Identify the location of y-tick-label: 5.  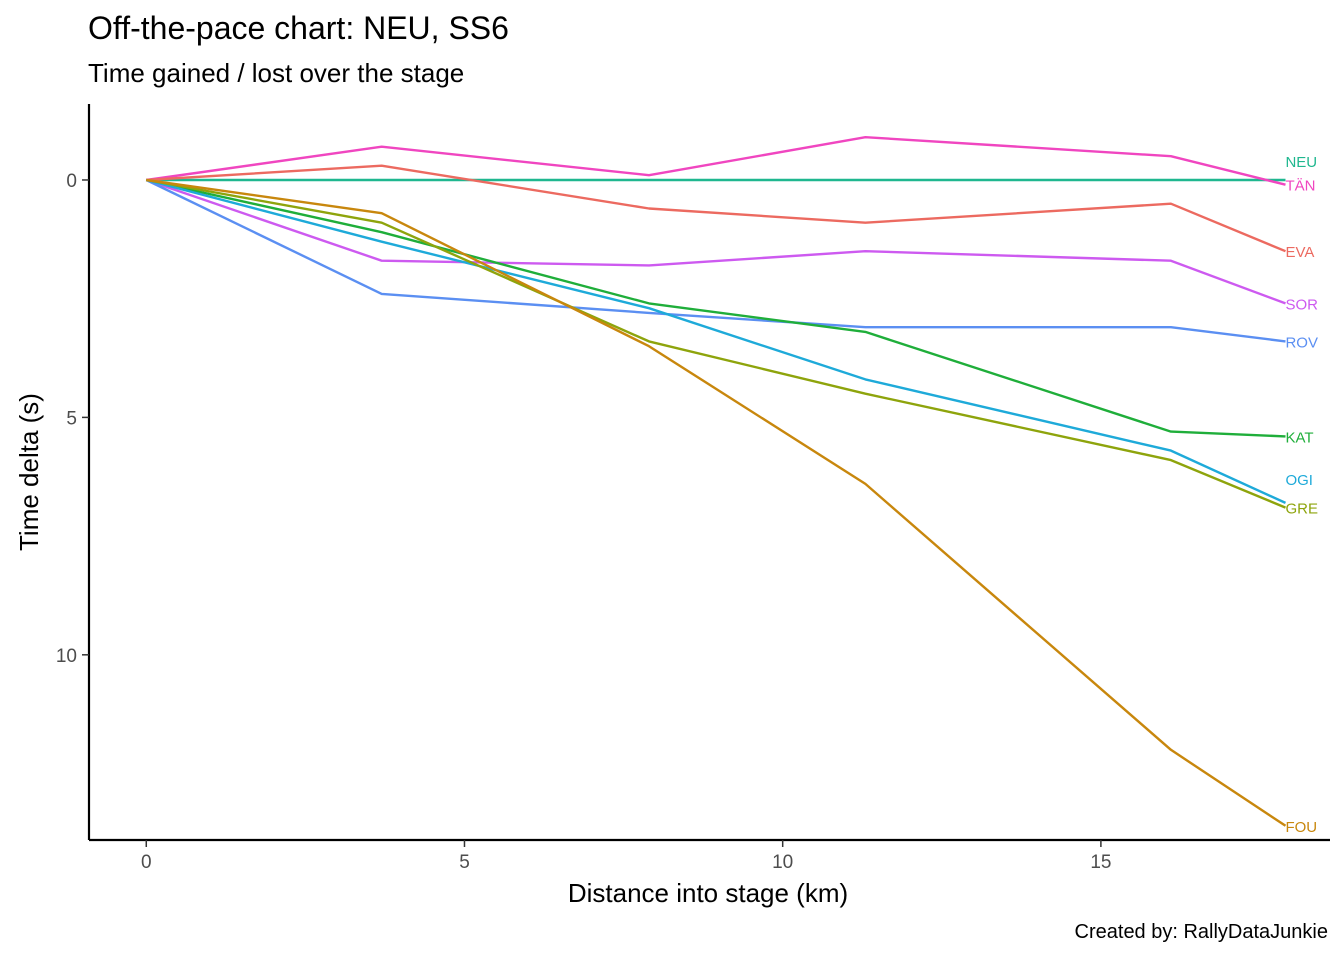
(71, 418).